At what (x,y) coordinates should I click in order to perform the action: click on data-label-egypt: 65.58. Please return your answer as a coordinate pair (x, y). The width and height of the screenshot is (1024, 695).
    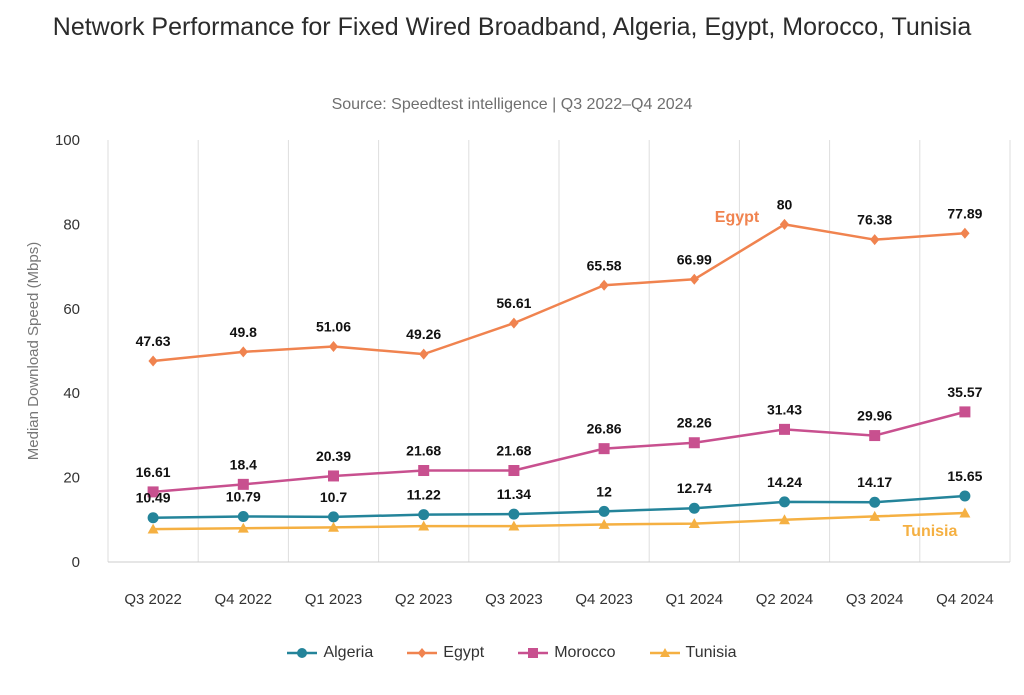
    Looking at the image, I should click on (604, 265).